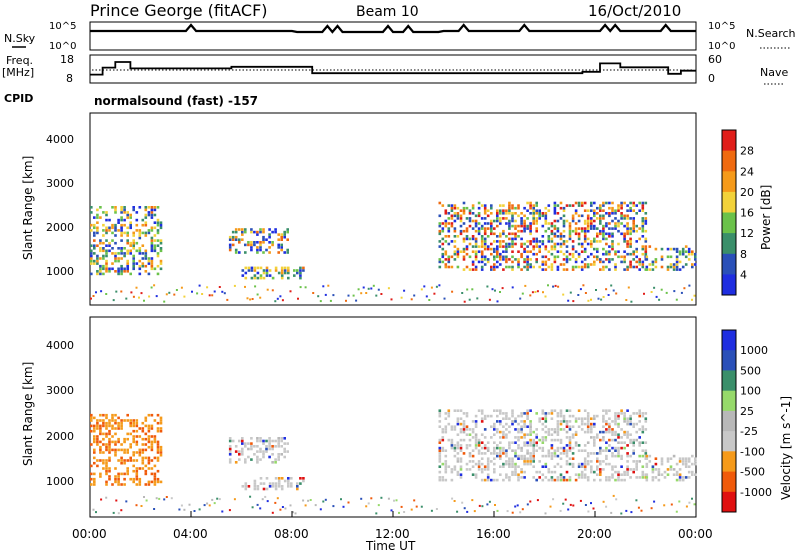  I want to click on x-axis-ticks: 00:00 04:00 08:00 12:00 16:00 20:00 00:00, so click(392, 526).